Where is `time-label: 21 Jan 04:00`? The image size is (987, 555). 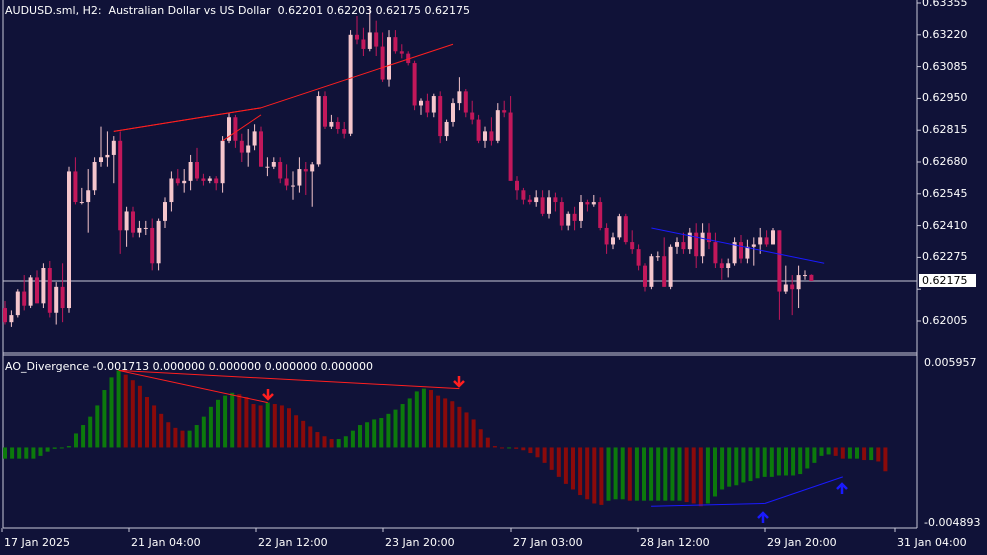 time-label: 21 Jan 04:00 is located at coordinates (166, 542).